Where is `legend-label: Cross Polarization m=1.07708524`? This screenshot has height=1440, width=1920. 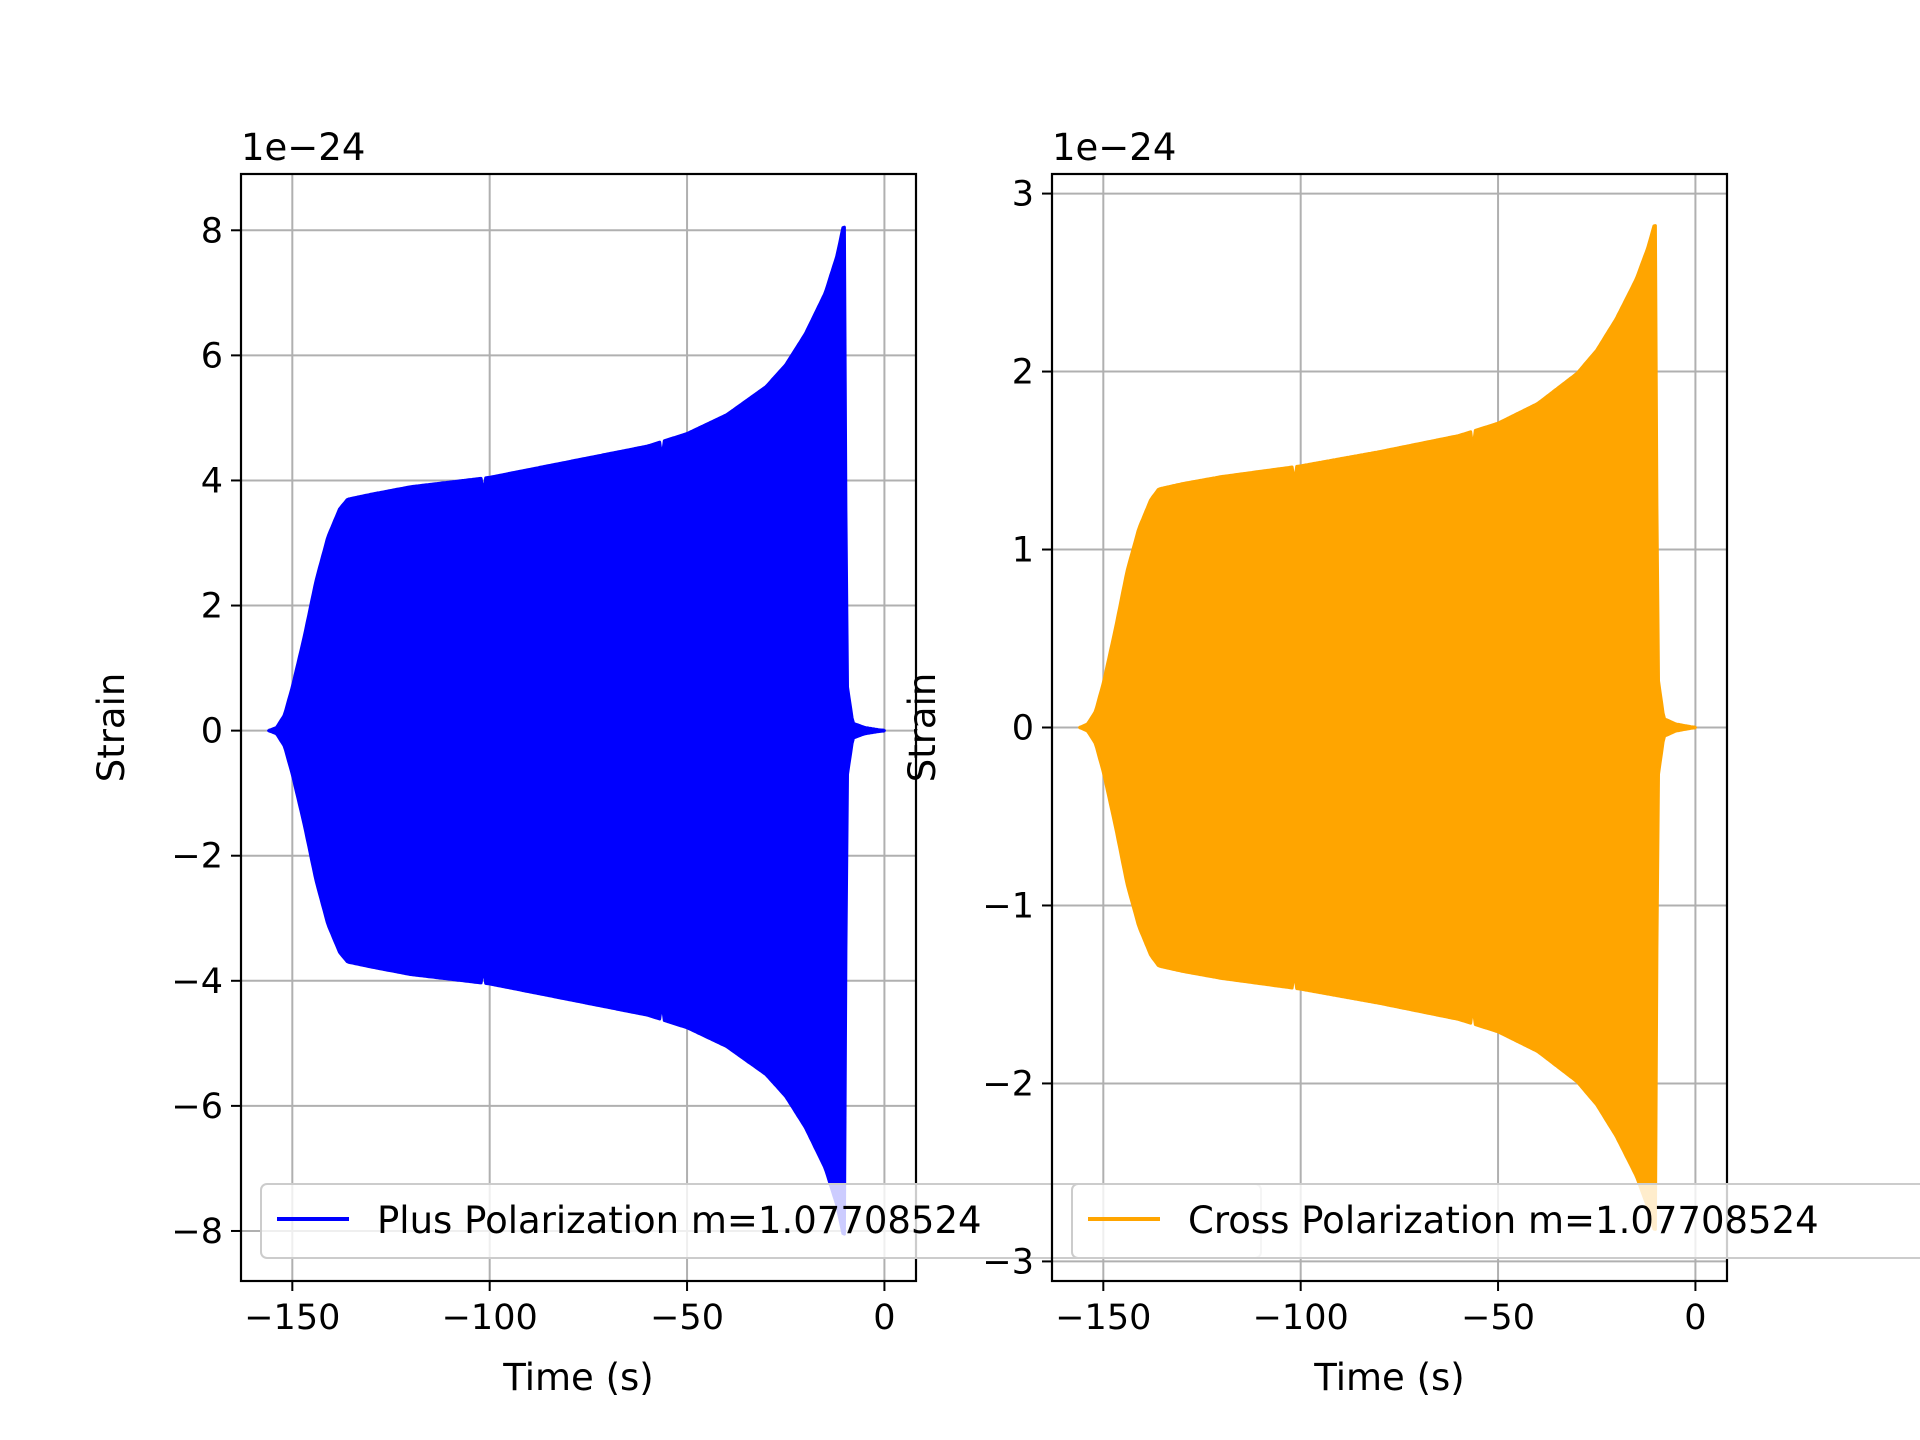 legend-label: Cross Polarization m=1.07708524 is located at coordinates (1503, 1220).